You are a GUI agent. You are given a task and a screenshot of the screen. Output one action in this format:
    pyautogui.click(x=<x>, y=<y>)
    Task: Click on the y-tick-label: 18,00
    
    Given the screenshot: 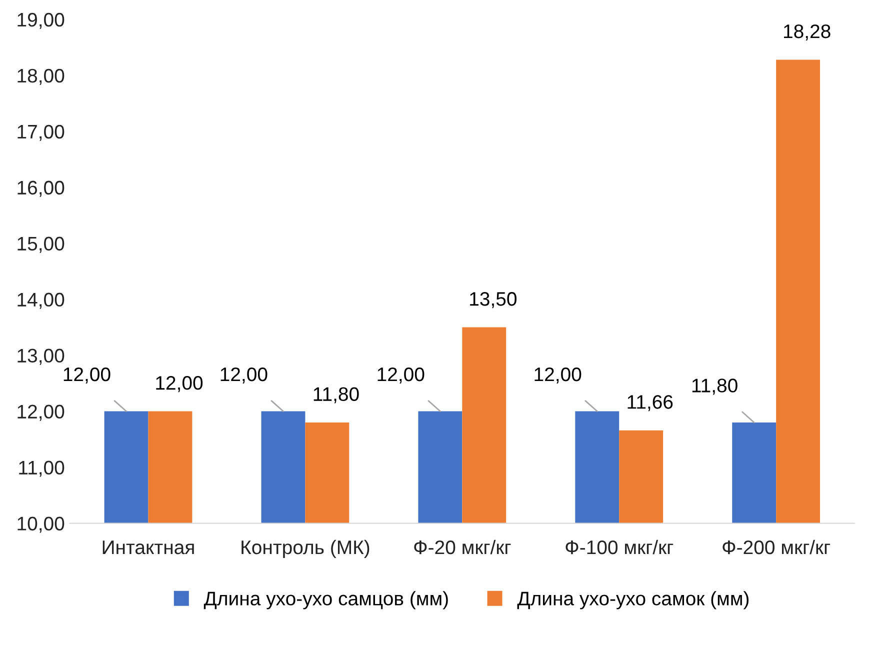 What is the action you would take?
    pyautogui.click(x=41, y=76)
    